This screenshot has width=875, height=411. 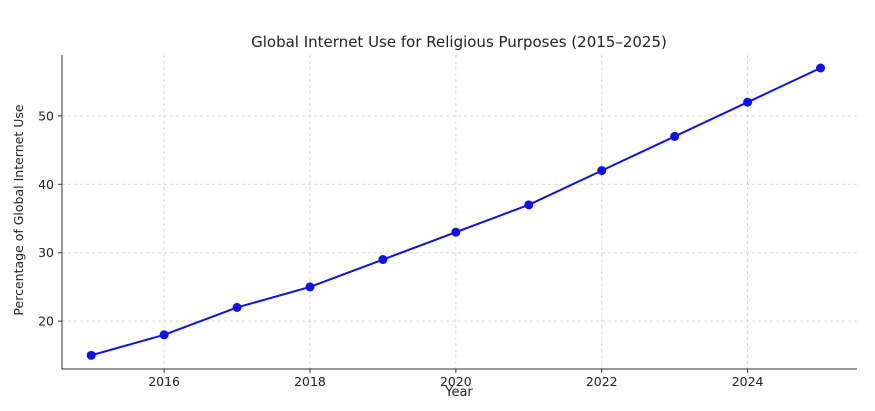 I want to click on y-tick-label: 20, so click(x=46, y=321).